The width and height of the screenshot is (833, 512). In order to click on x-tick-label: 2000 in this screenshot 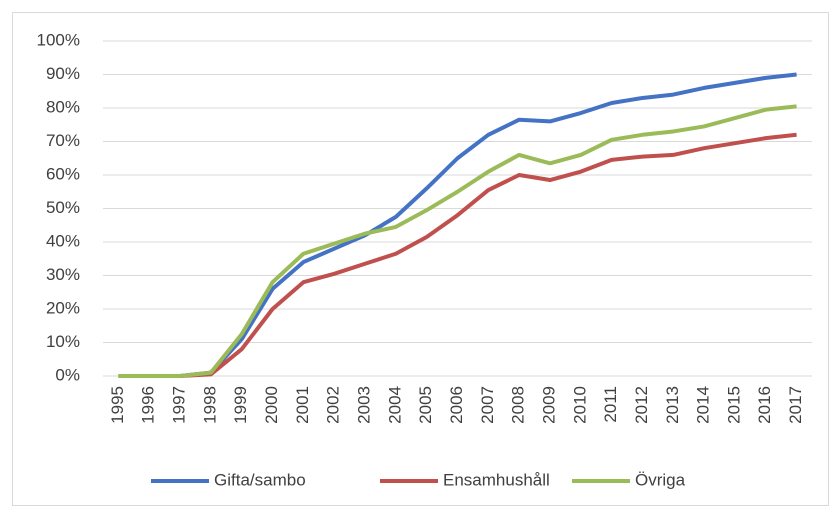, I will do `click(271, 405)`.